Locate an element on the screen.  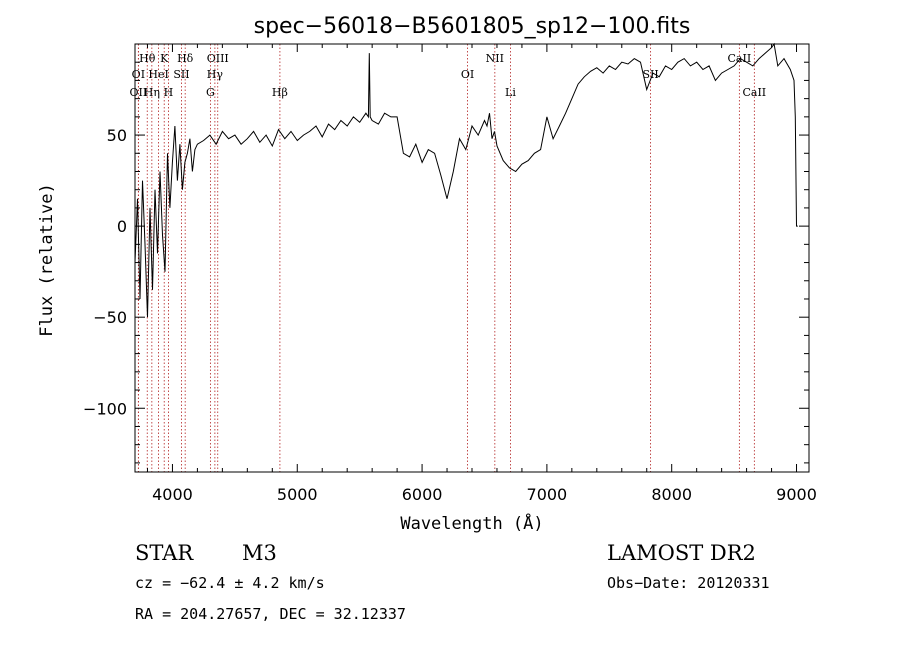
object-subclass: M3 is located at coordinates (259, 553).